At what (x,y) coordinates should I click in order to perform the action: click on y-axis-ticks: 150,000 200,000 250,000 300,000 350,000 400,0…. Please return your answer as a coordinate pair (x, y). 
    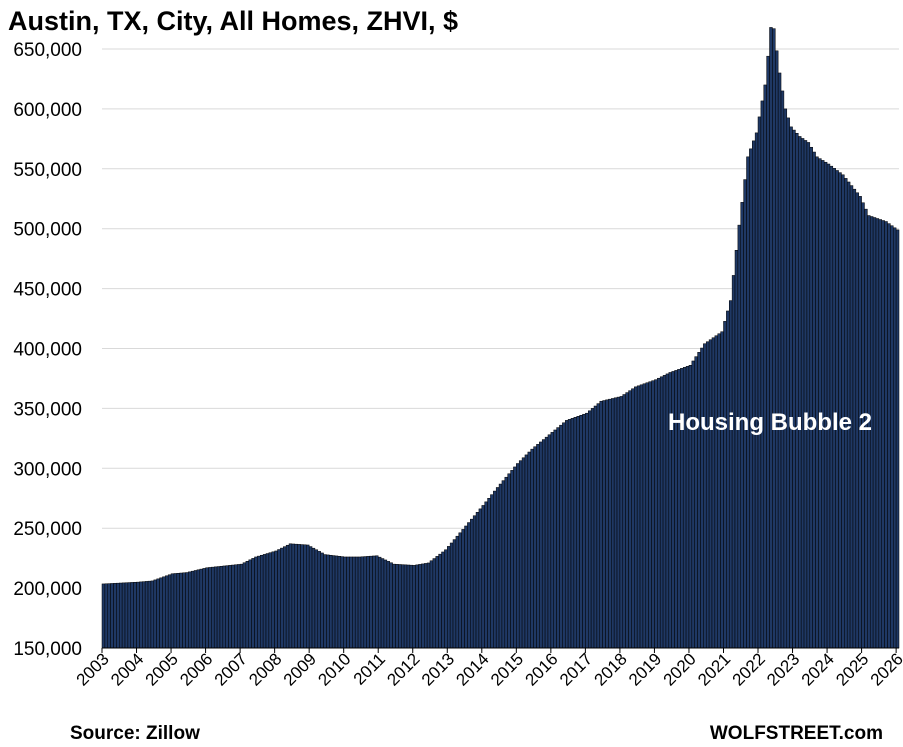
    Looking at the image, I should click on (47, 350).